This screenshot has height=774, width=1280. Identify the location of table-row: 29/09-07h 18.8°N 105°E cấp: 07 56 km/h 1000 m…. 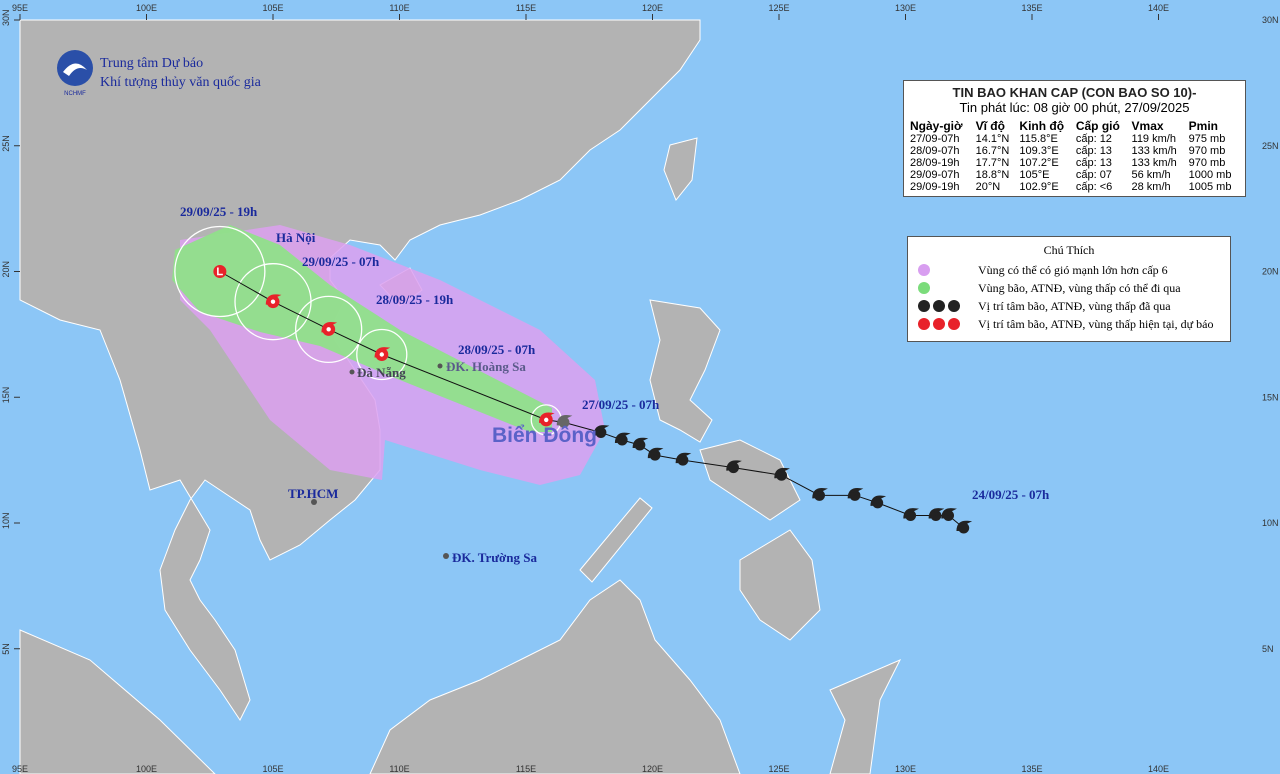
(1074, 175).